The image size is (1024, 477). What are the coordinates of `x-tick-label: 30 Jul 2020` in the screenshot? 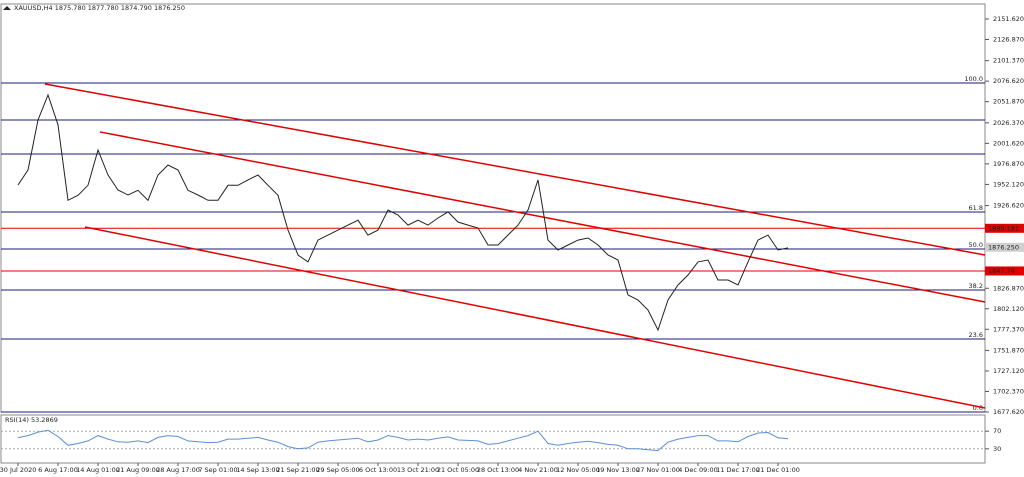 It's located at (18, 470).